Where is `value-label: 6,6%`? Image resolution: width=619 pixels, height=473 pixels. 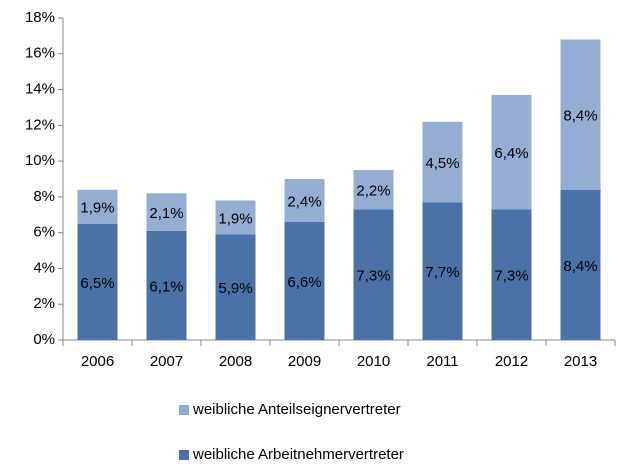 value-label: 6,6% is located at coordinates (304, 282).